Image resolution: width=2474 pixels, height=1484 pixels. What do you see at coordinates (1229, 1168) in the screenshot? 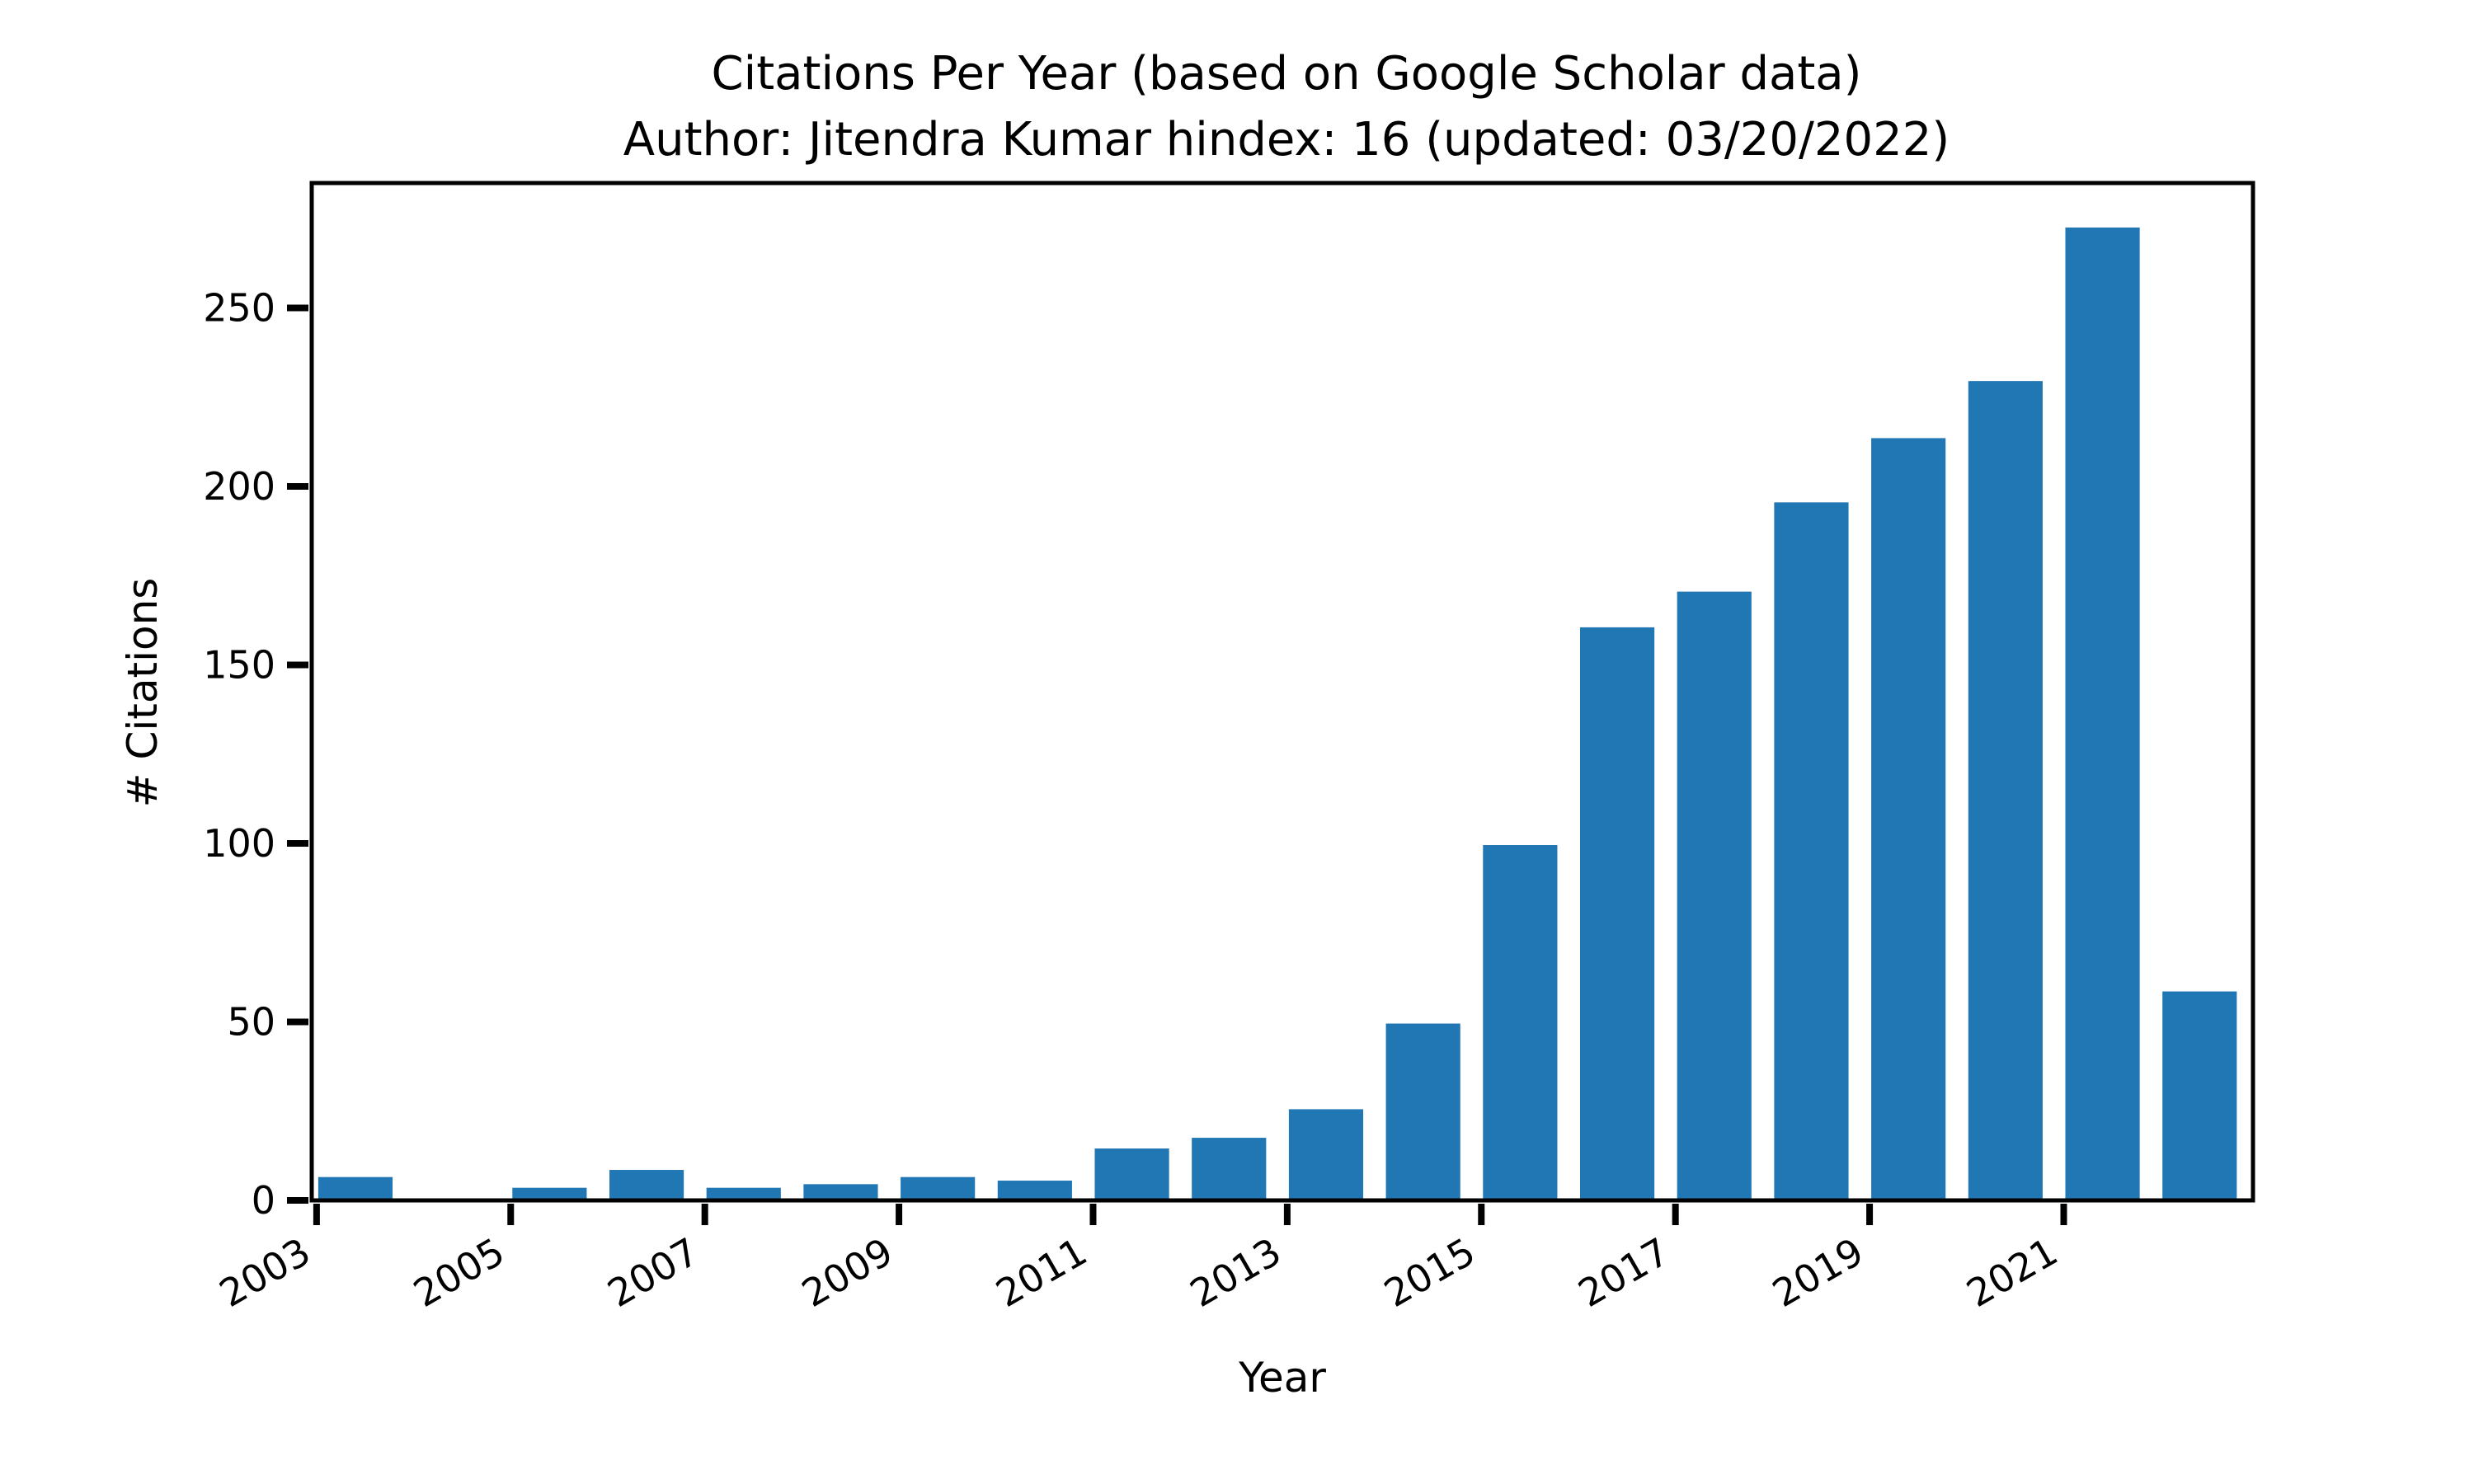
I see `bar-2012` at bounding box center [1229, 1168].